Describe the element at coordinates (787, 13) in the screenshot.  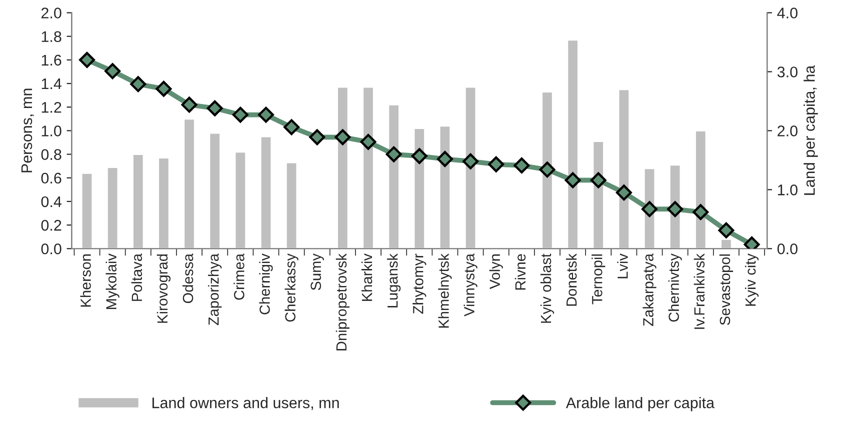
I see `y2-tick-label: 4.0` at that location.